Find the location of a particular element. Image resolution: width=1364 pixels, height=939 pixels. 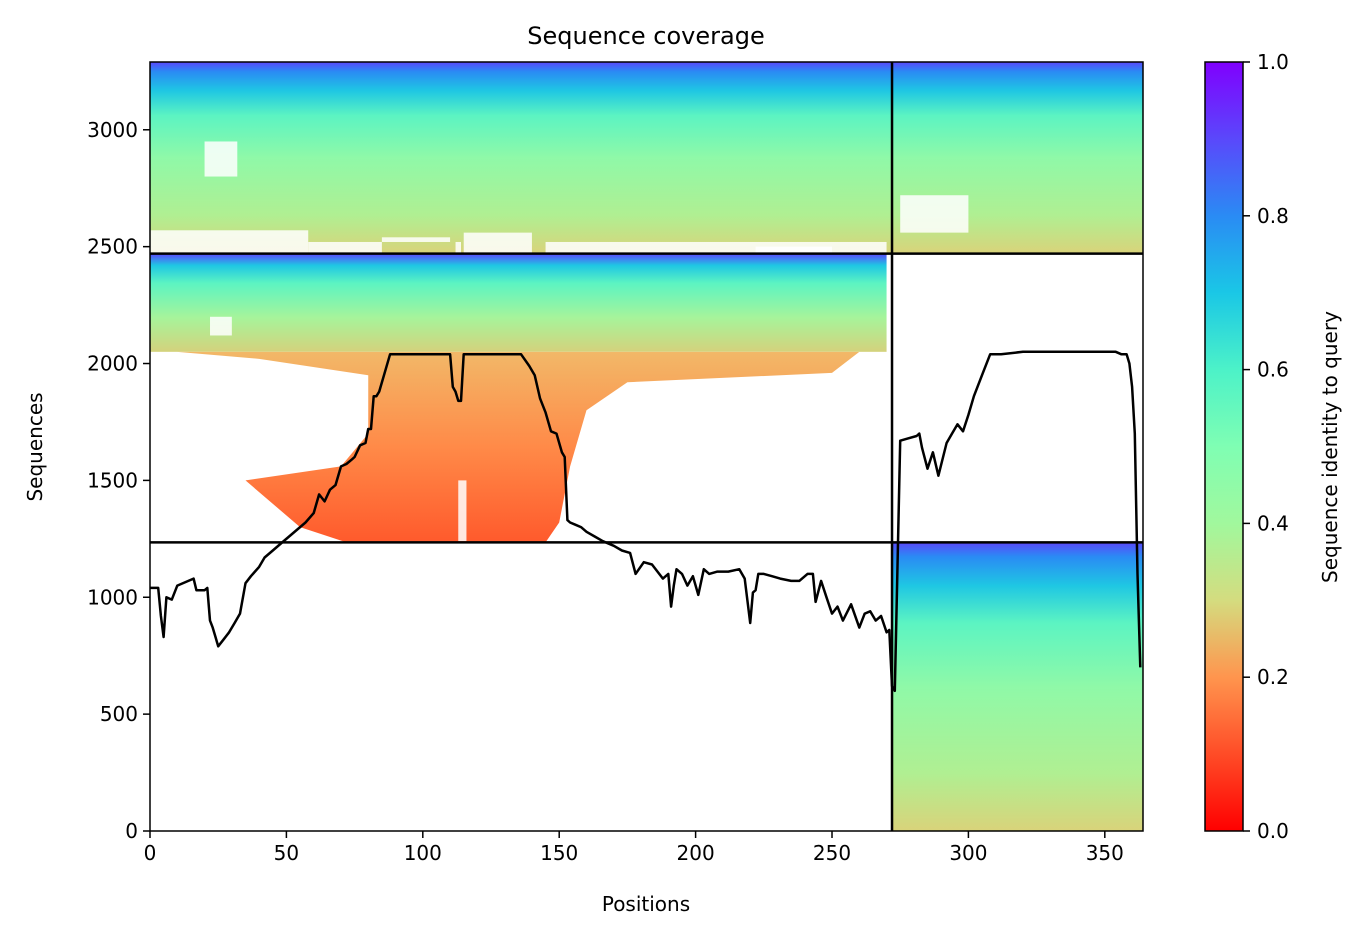

y-tick-label: 500 is located at coordinates (119, 714).